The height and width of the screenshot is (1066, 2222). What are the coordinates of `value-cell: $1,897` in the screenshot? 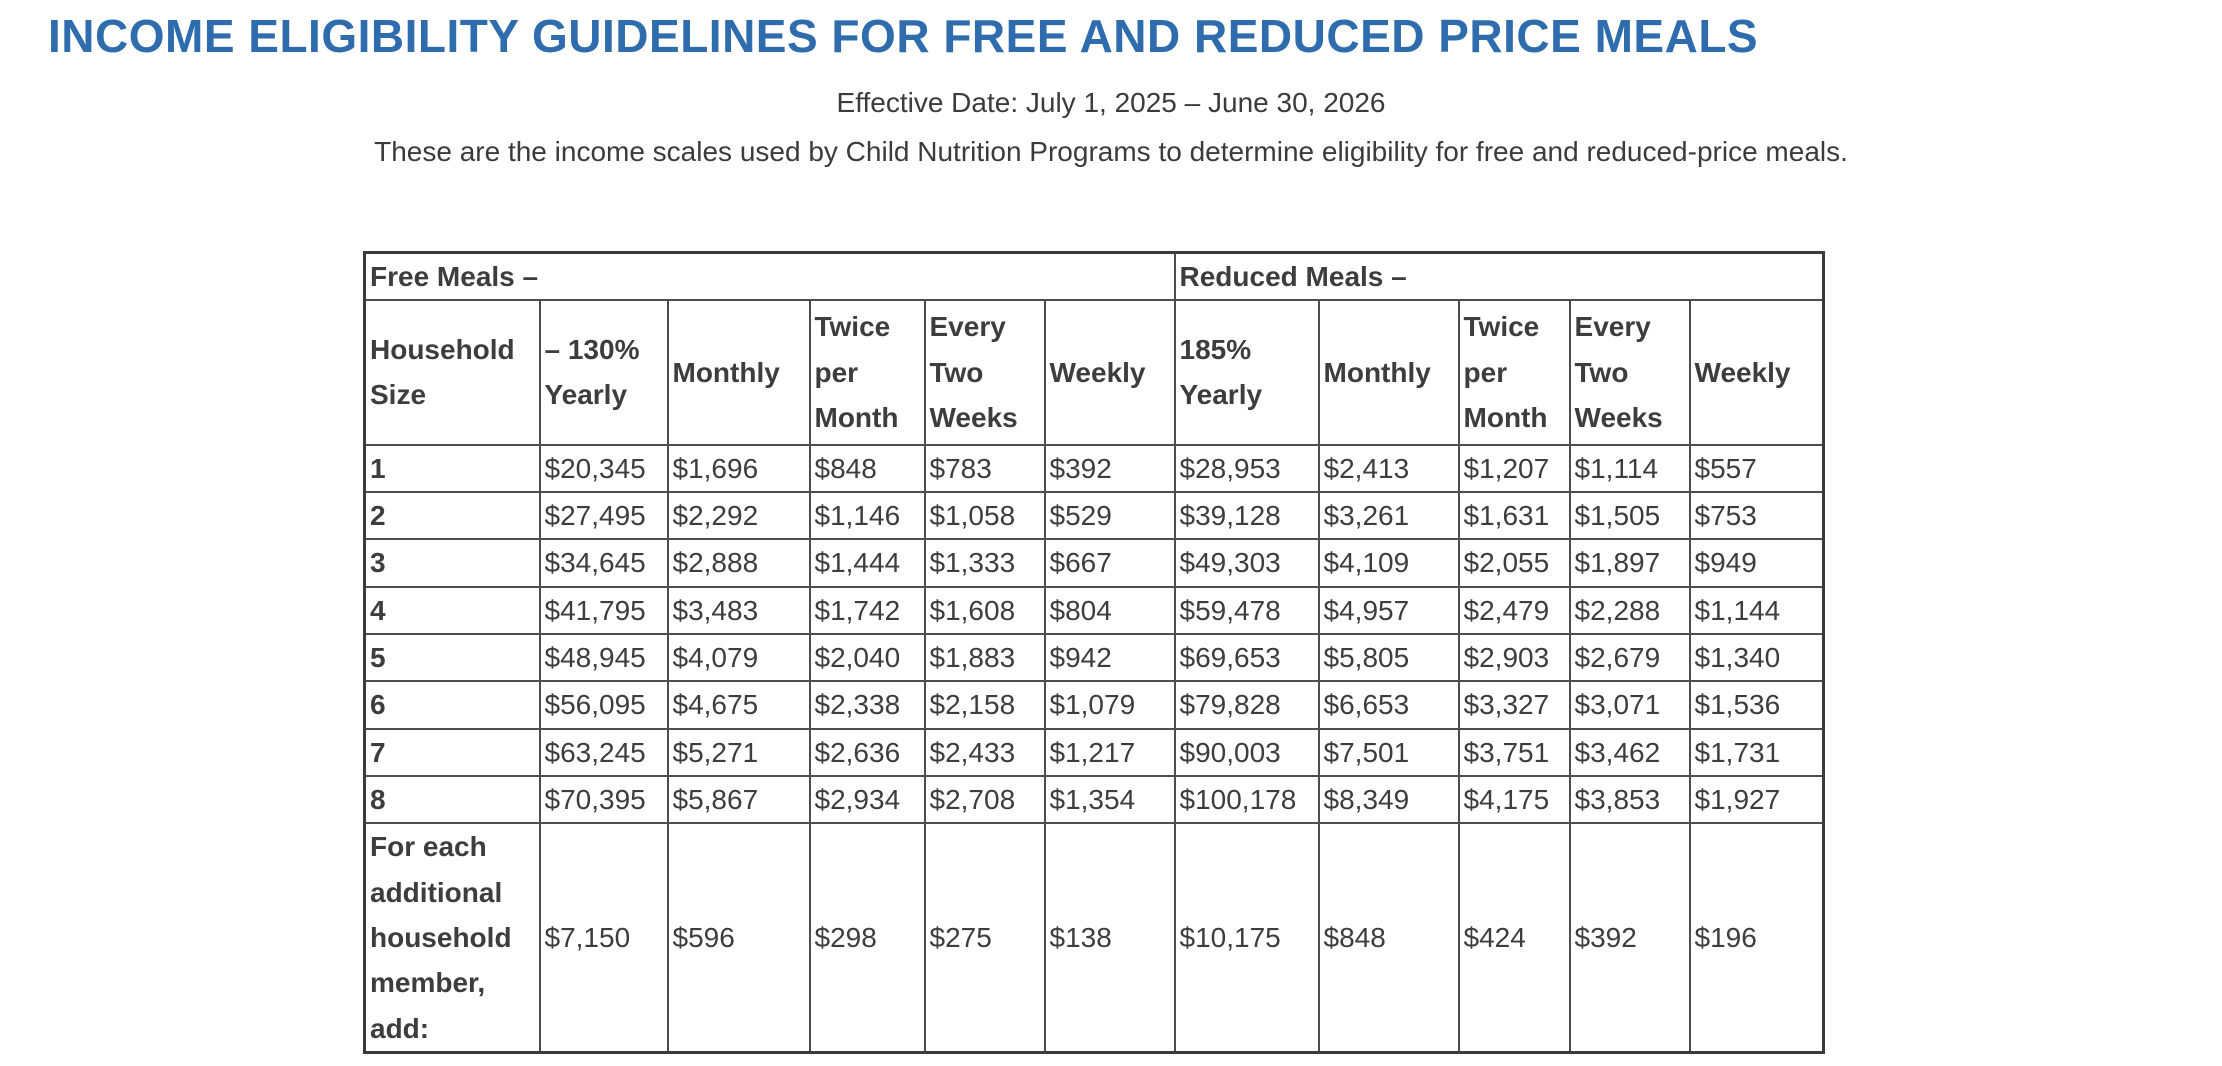 It's located at (1629, 563).